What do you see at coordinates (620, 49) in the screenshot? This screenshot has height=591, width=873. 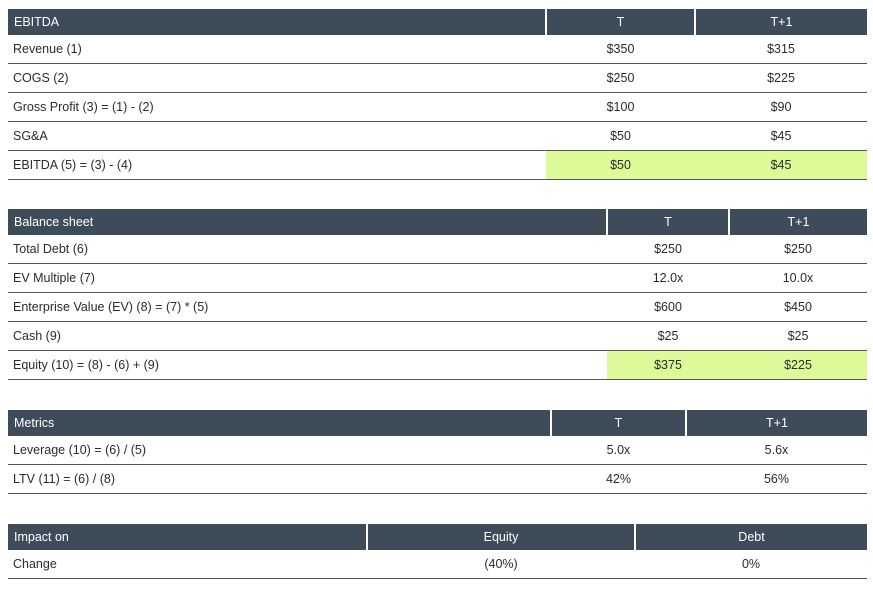 I see `value-cell: $350` at bounding box center [620, 49].